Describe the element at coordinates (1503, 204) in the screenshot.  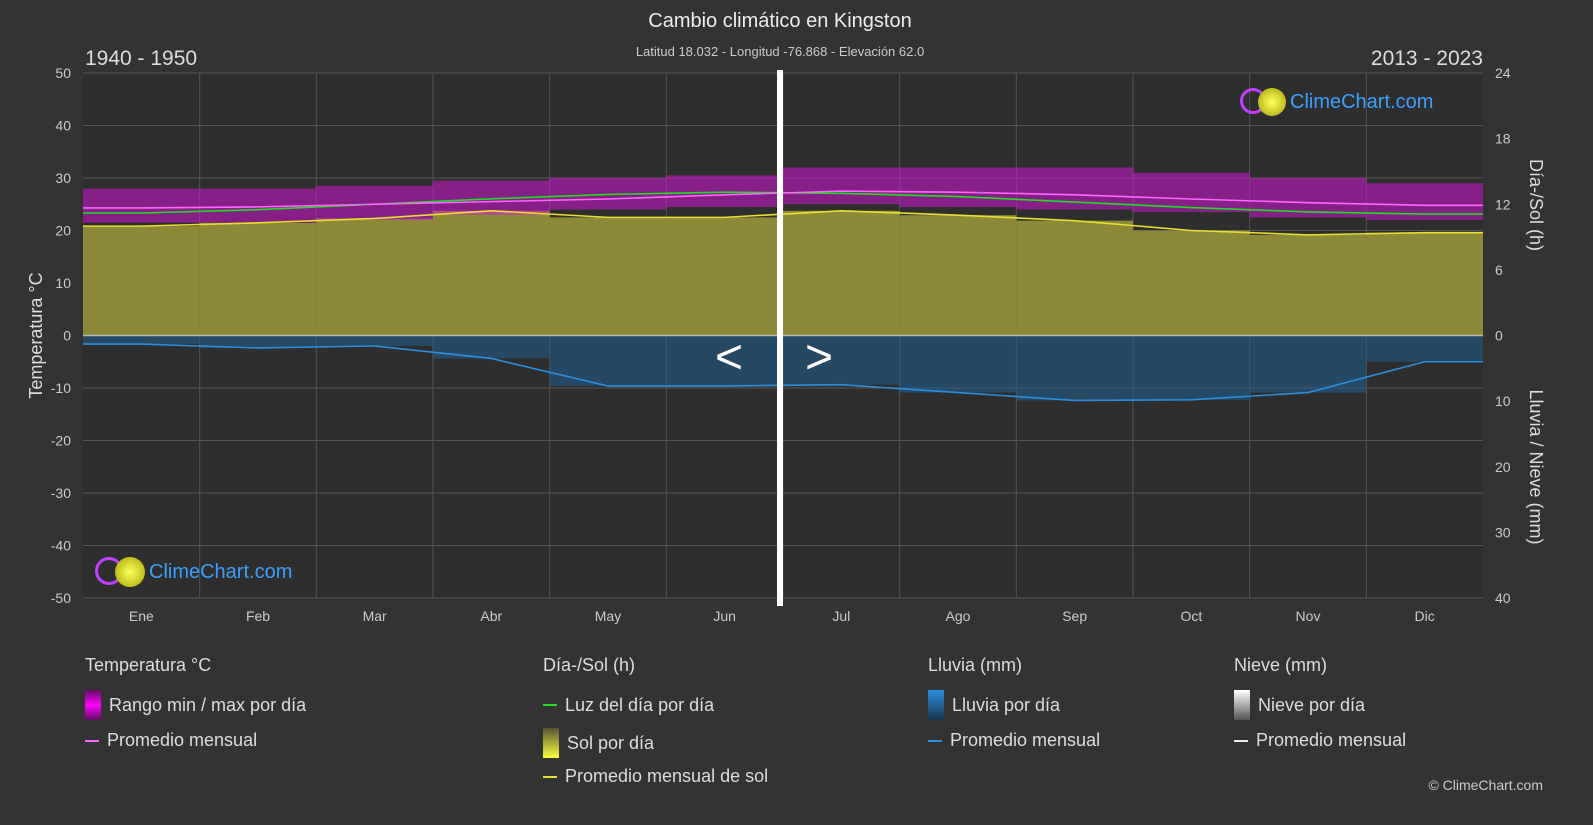
I see `right-tick-label: 12` at that location.